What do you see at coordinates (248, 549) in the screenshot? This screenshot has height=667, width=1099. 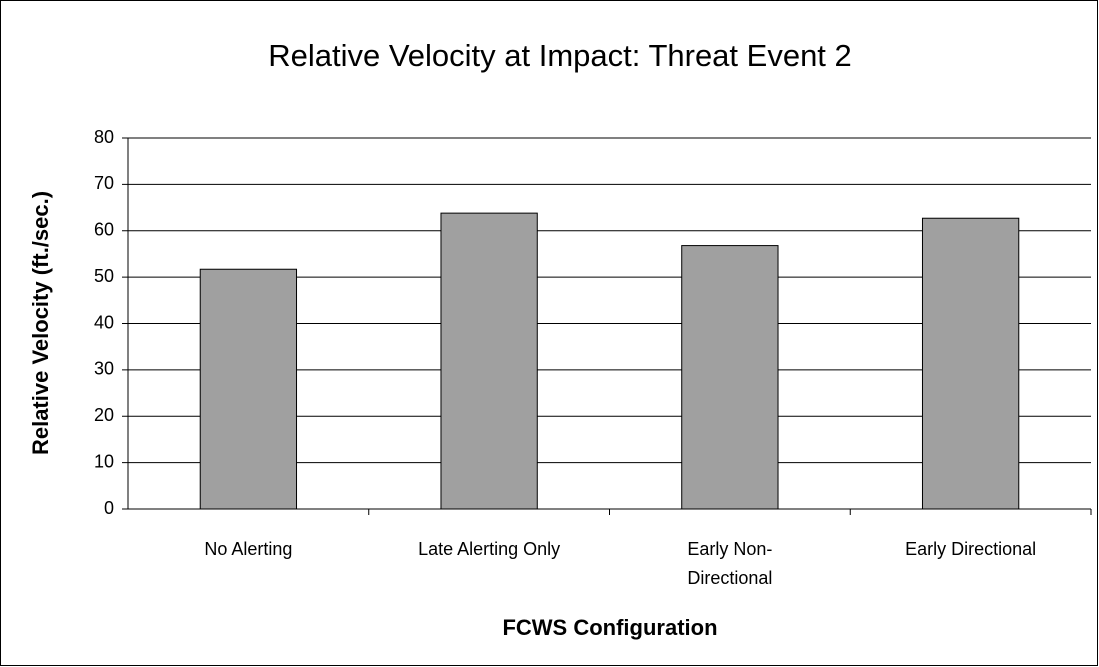 I see `x-tick-label: No Alerting` at bounding box center [248, 549].